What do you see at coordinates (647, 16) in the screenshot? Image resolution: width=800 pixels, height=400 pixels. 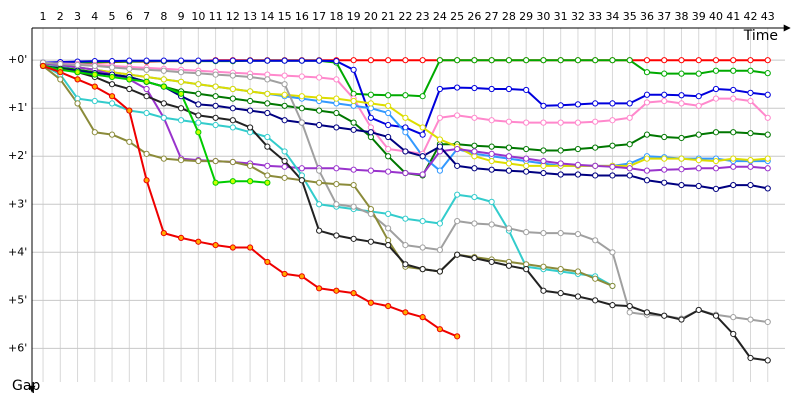 I see `x-tick-label: 36` at bounding box center [647, 16].